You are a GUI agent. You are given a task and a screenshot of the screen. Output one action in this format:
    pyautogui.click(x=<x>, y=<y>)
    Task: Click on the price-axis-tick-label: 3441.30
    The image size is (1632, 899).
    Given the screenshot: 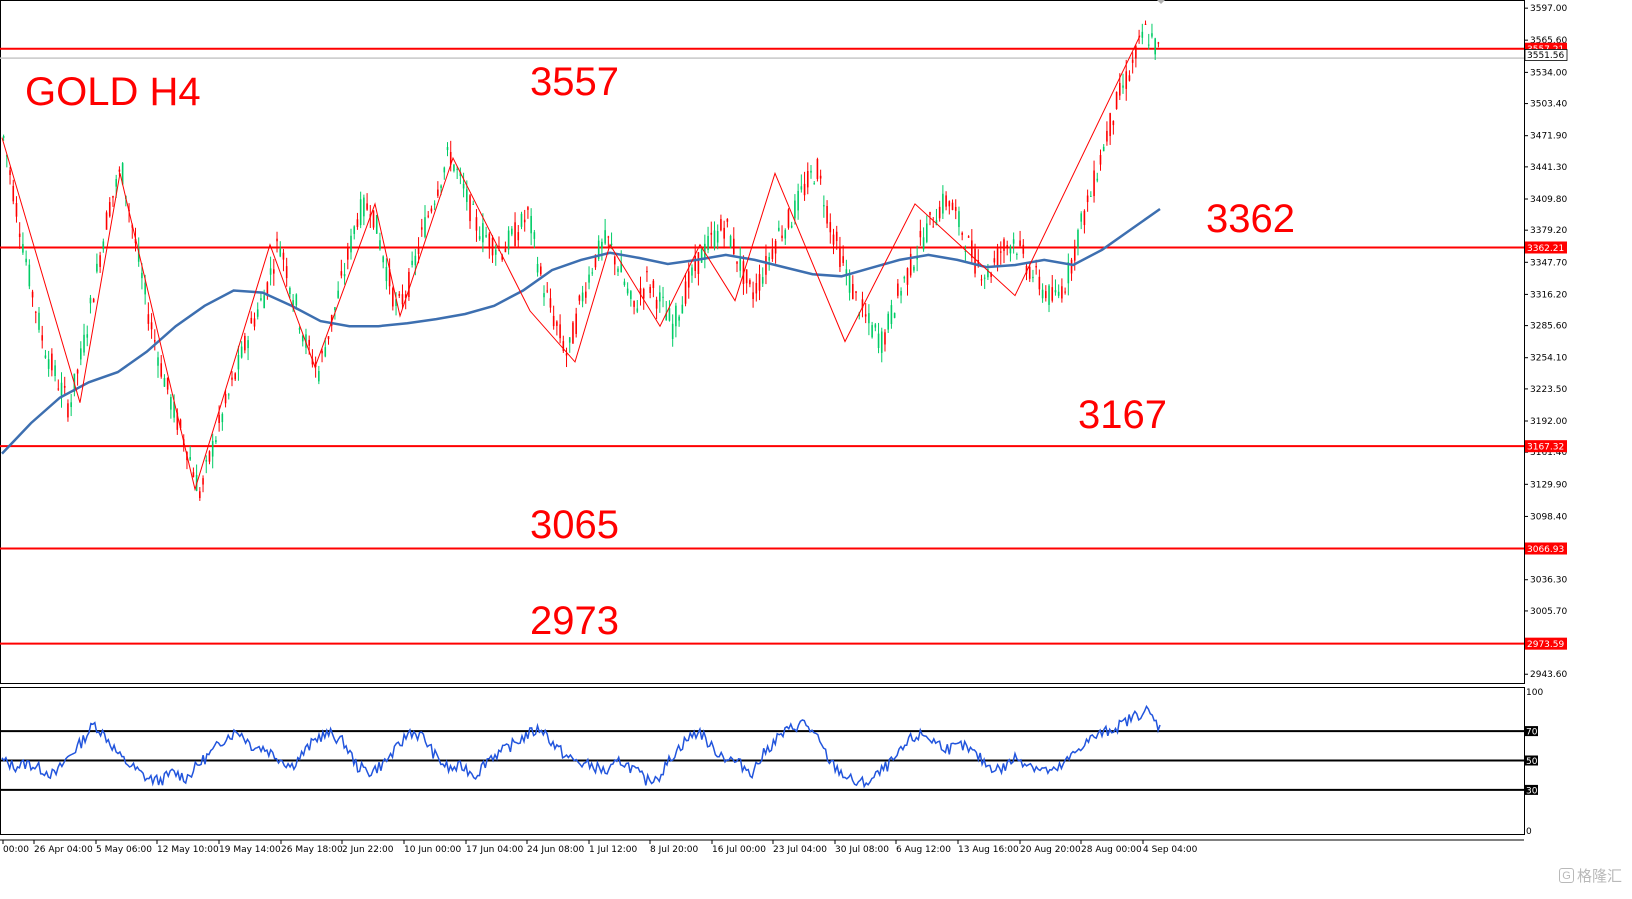 What is the action you would take?
    pyautogui.click(x=1548, y=168)
    